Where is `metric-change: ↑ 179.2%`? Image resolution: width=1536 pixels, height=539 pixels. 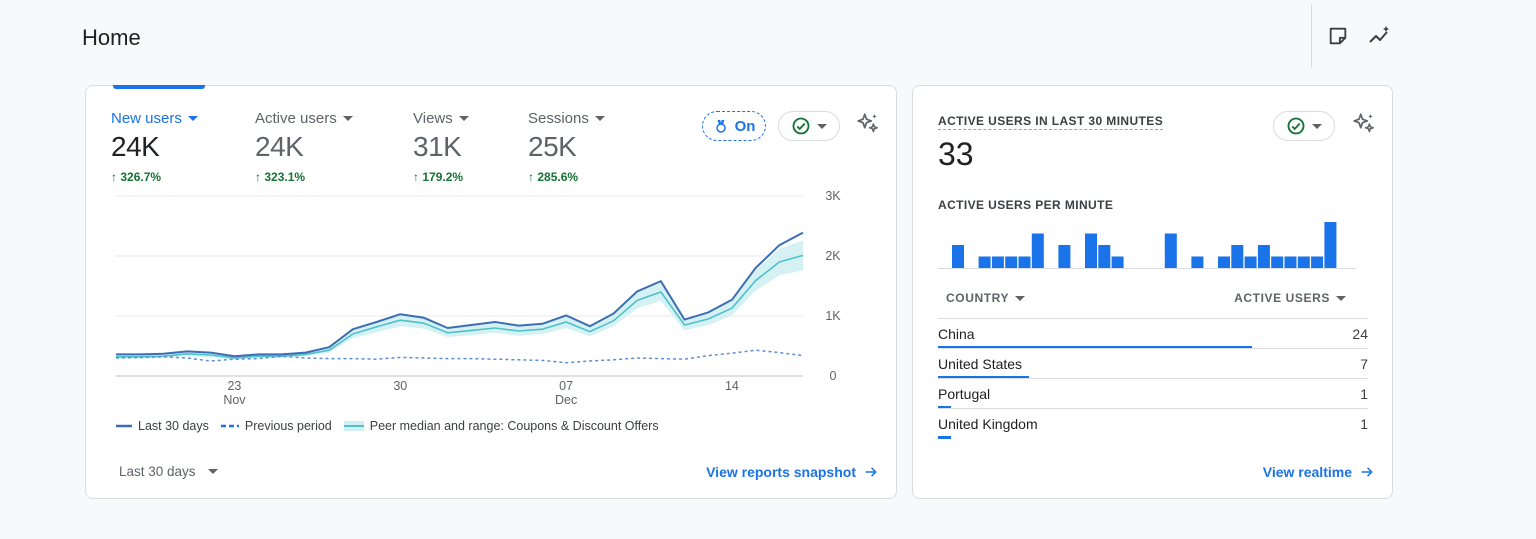
metric-change: ↑ 179.2% is located at coordinates (438, 177).